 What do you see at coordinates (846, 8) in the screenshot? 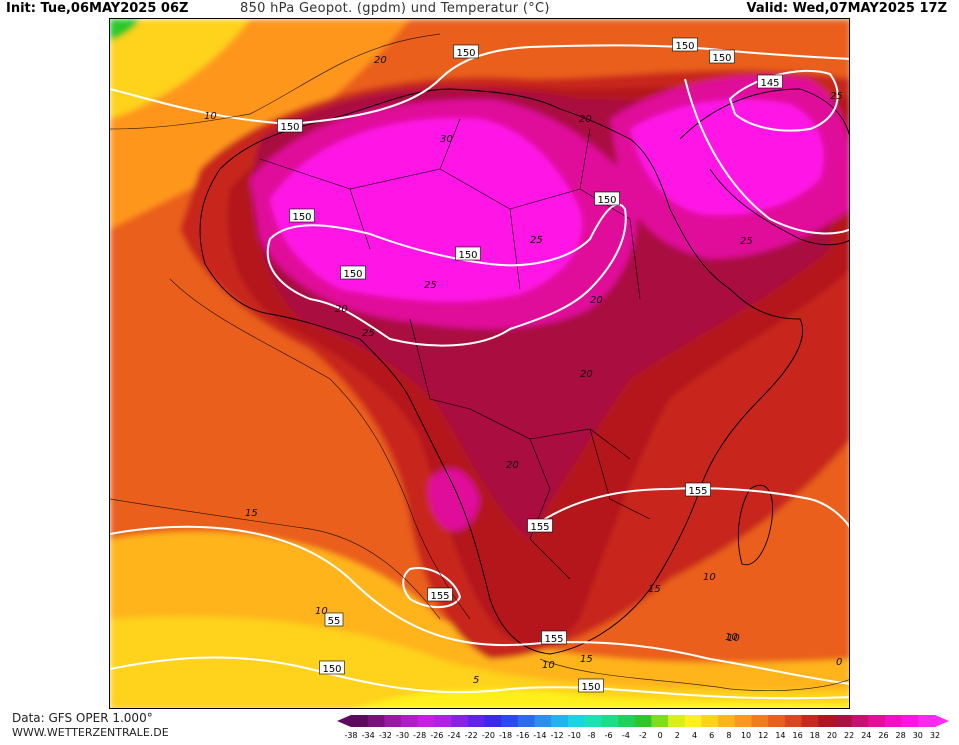
I see `valid-time: Valid: Wed,07MAY2025 17Z` at bounding box center [846, 8].